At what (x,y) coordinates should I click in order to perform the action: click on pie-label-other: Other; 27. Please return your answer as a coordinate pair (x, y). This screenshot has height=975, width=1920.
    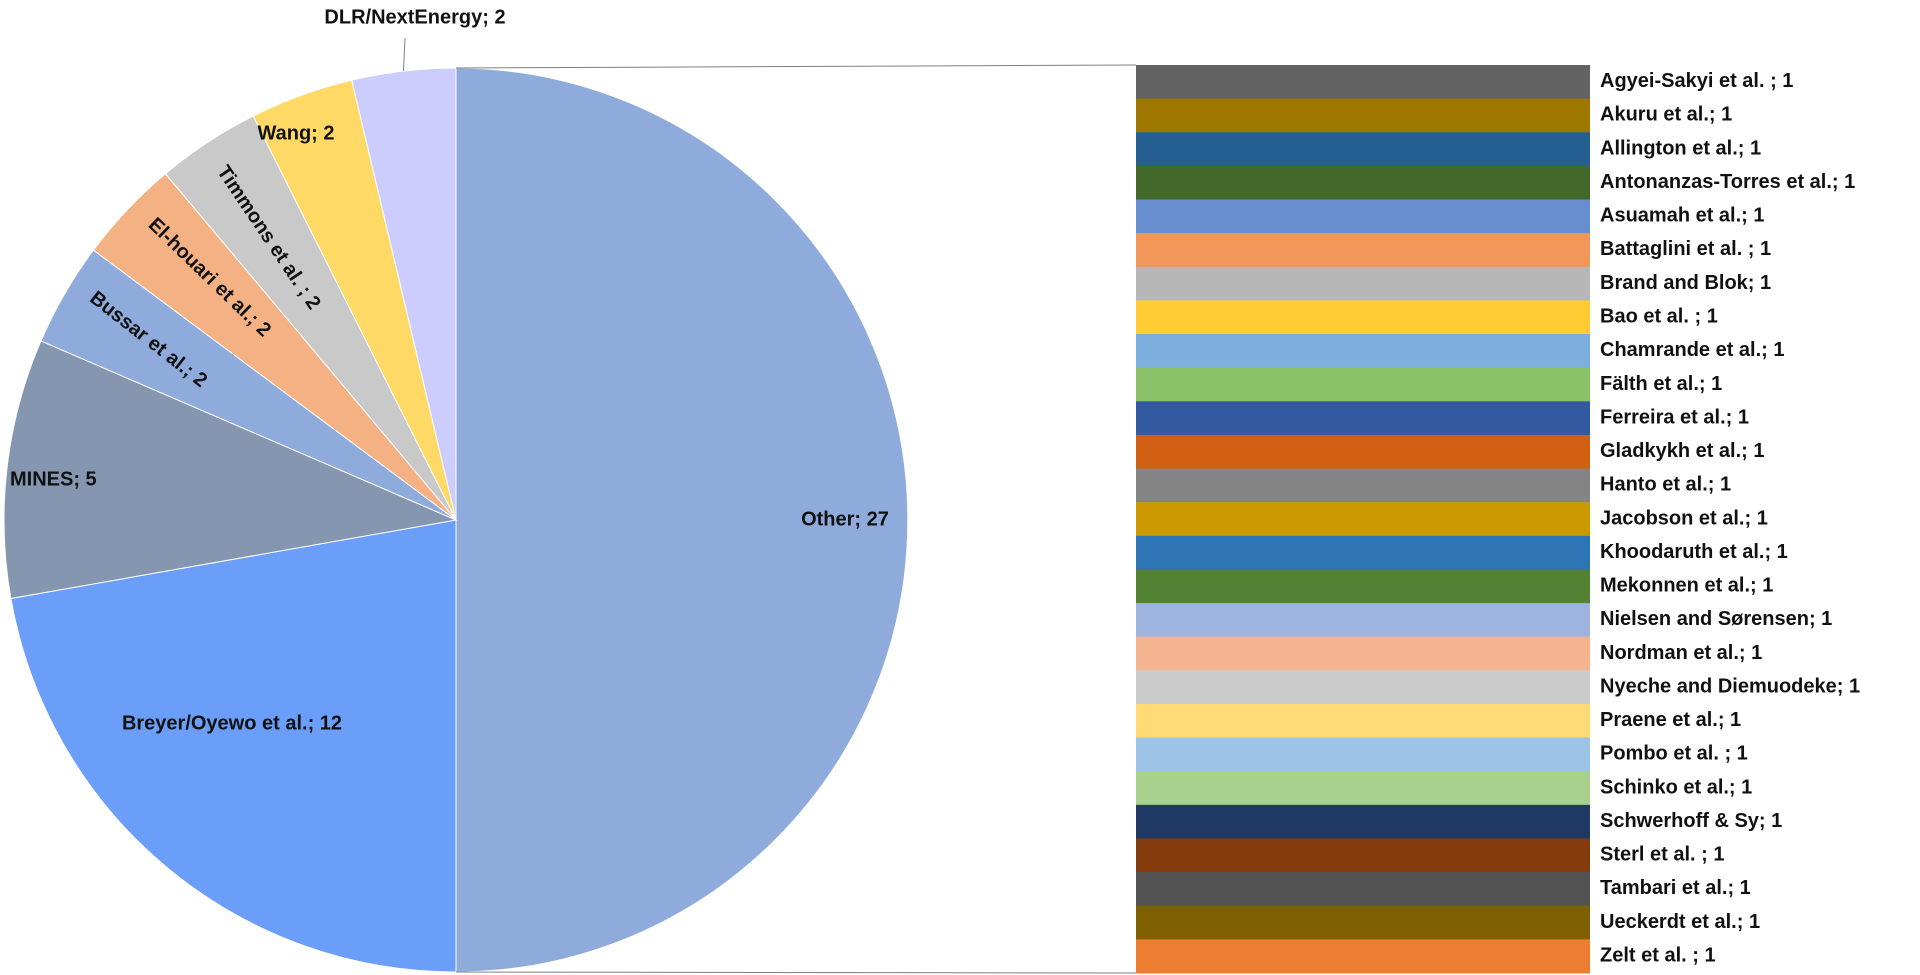
    Looking at the image, I should click on (845, 519).